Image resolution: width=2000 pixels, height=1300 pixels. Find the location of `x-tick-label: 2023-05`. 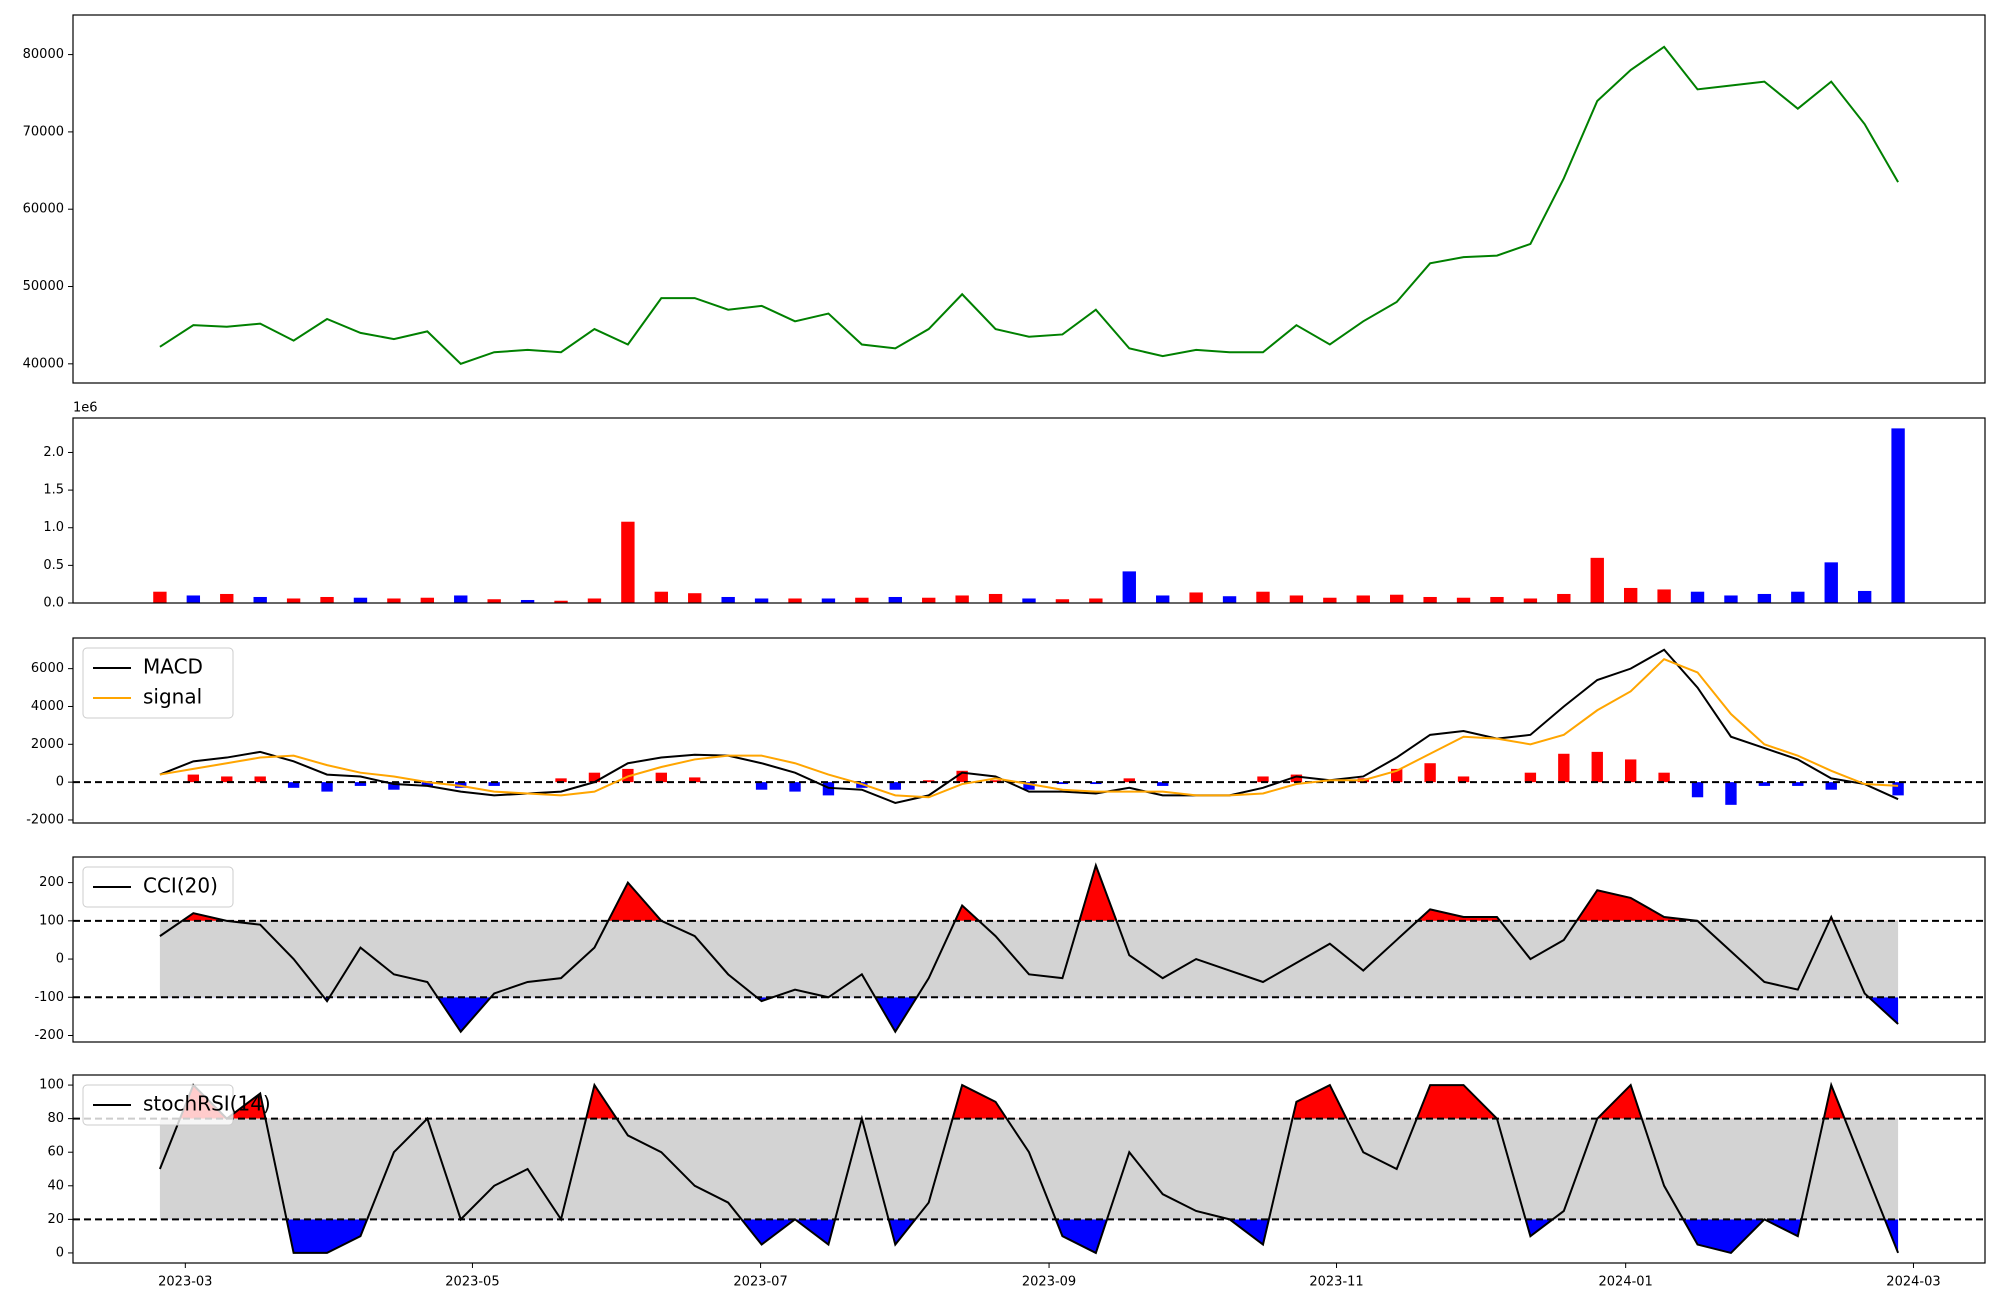

x-tick-label: 2023-05 is located at coordinates (472, 1282).